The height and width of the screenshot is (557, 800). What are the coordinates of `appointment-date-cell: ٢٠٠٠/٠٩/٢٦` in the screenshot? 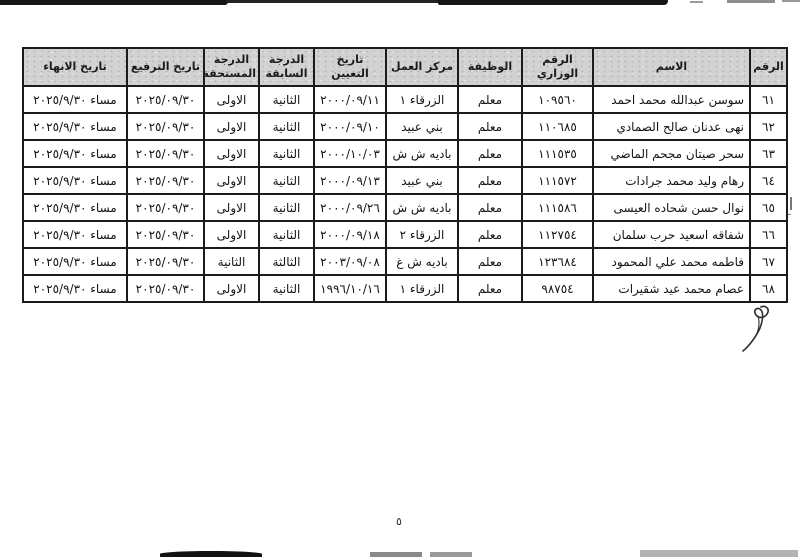 It's located at (350, 207).